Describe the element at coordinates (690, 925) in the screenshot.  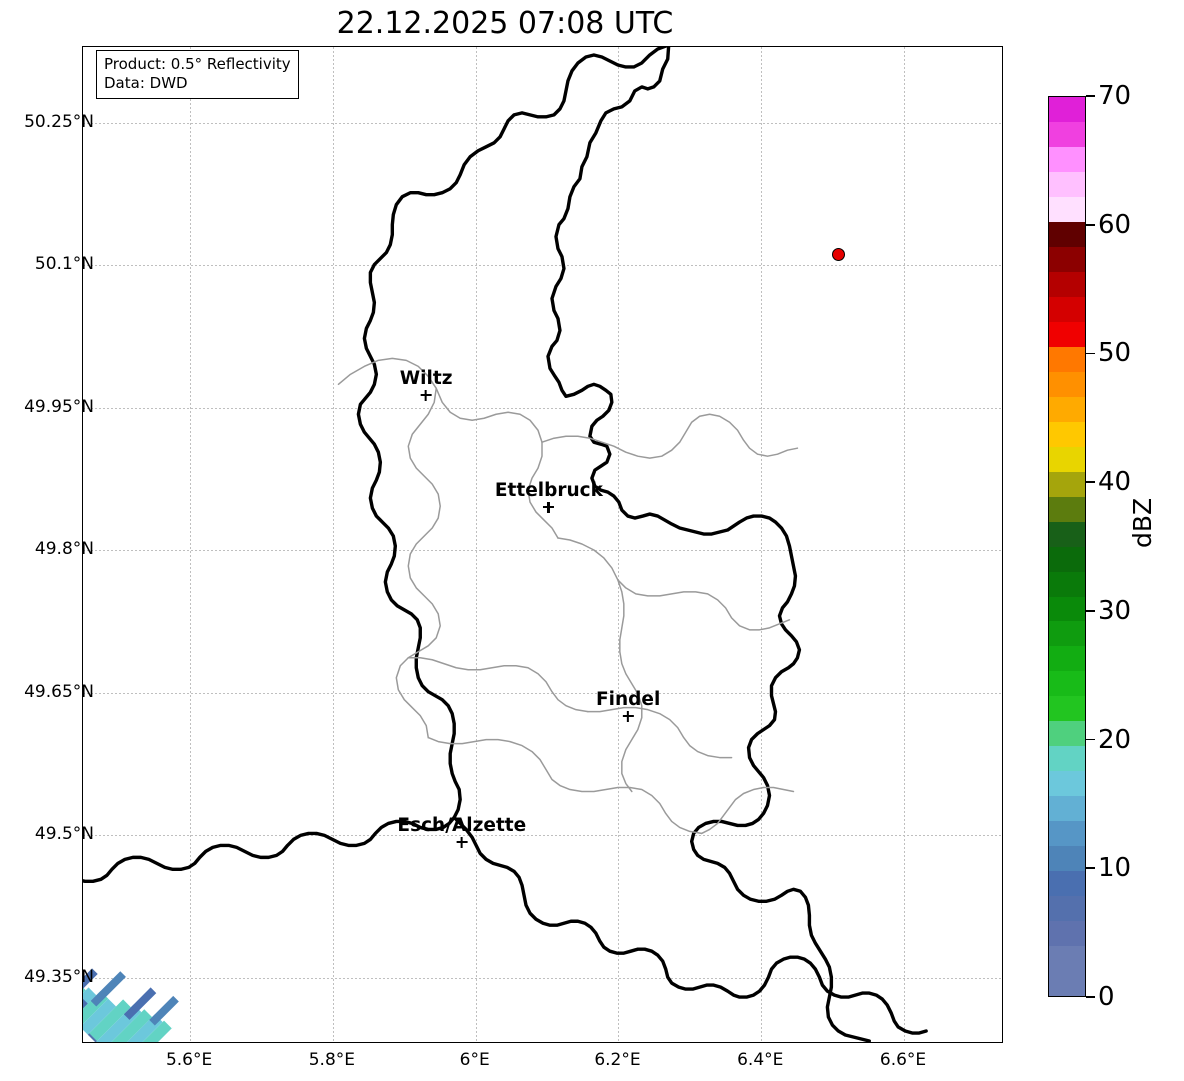
I see `border-south-france` at that location.